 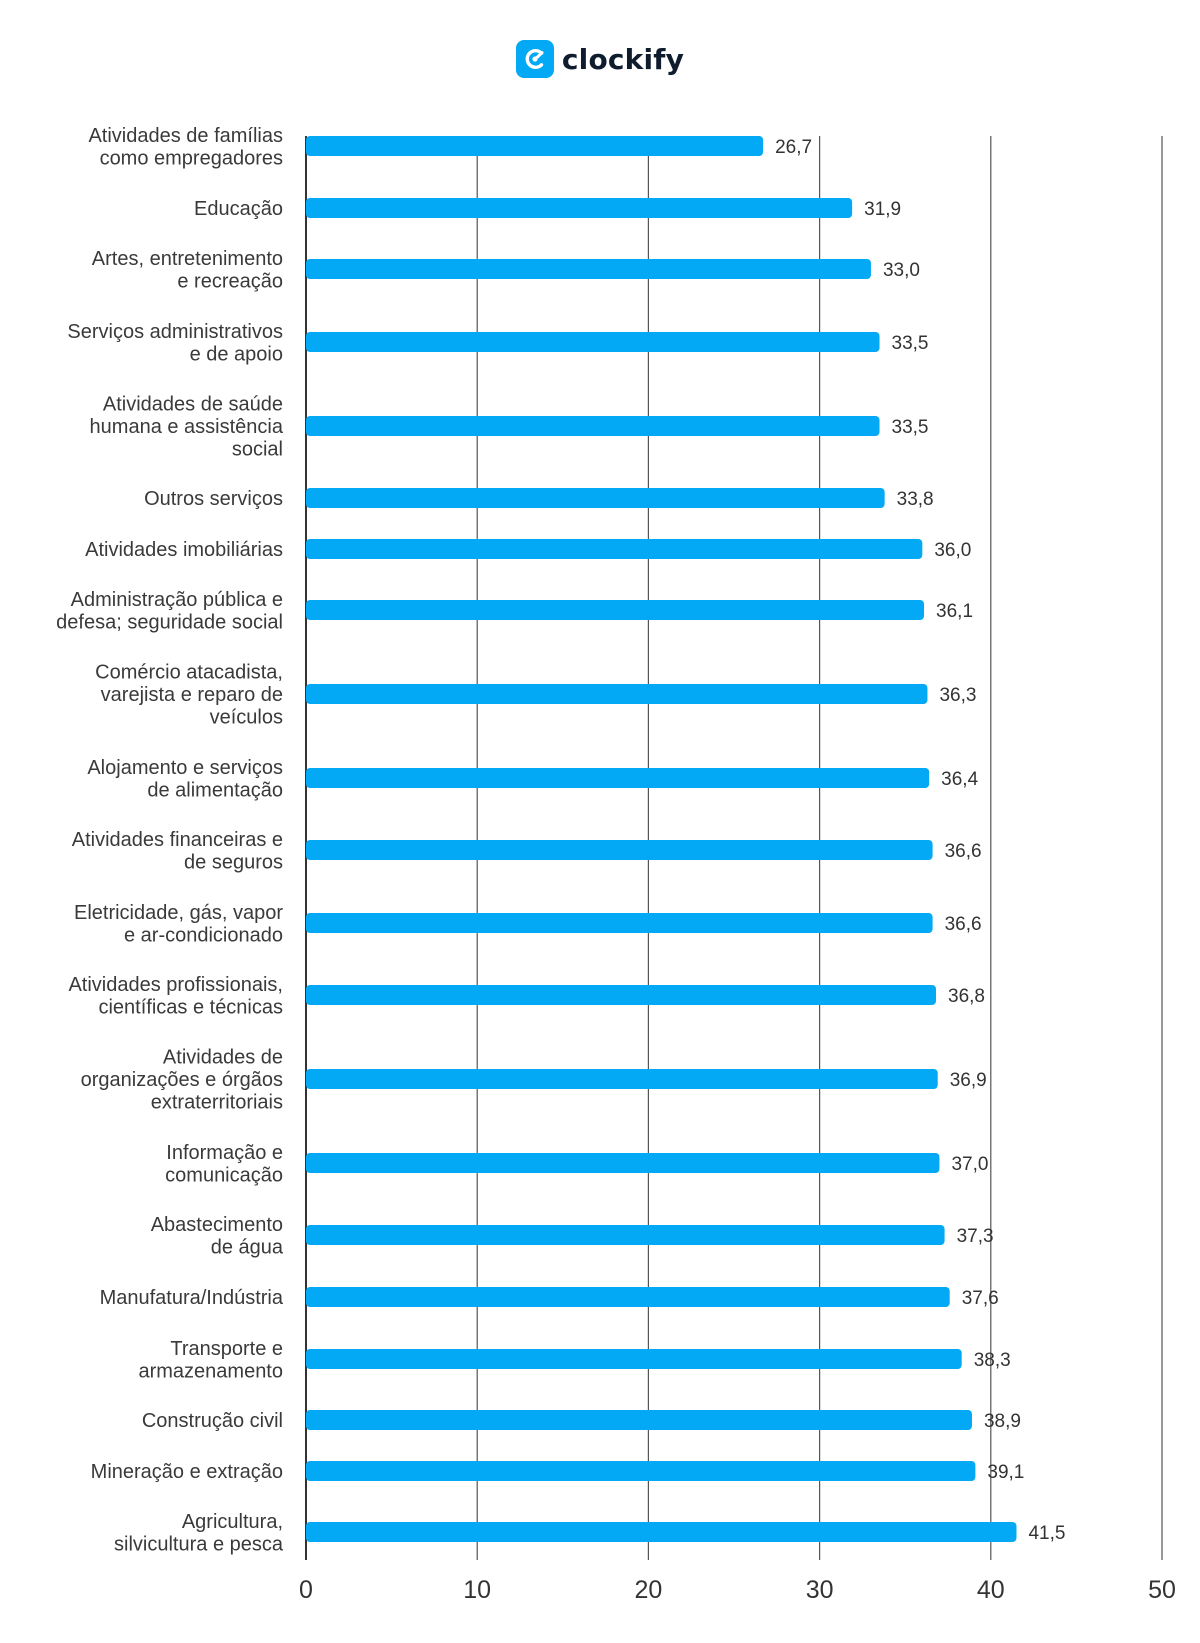 I want to click on category-label: Atividades imobiliárias, so click(x=184, y=550).